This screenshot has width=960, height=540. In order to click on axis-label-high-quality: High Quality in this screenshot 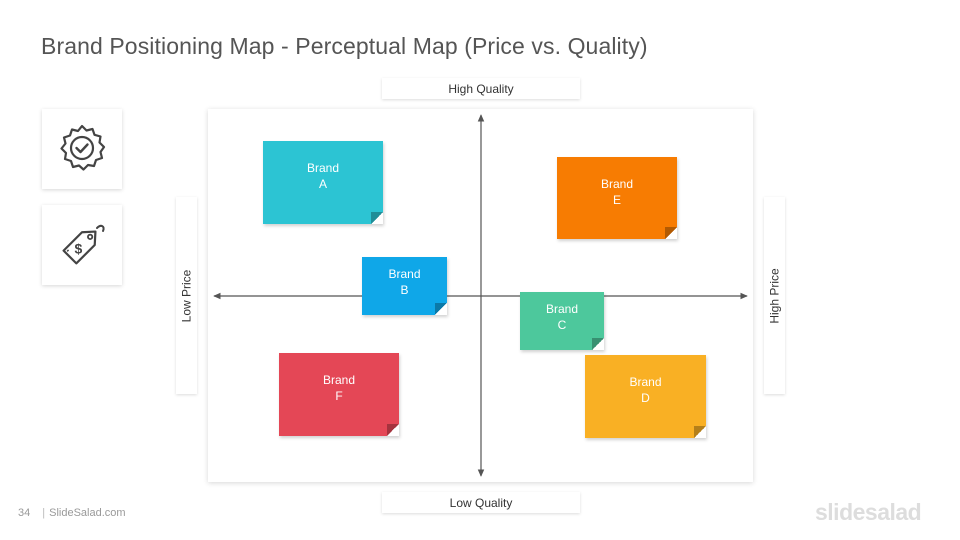, I will do `click(481, 88)`.